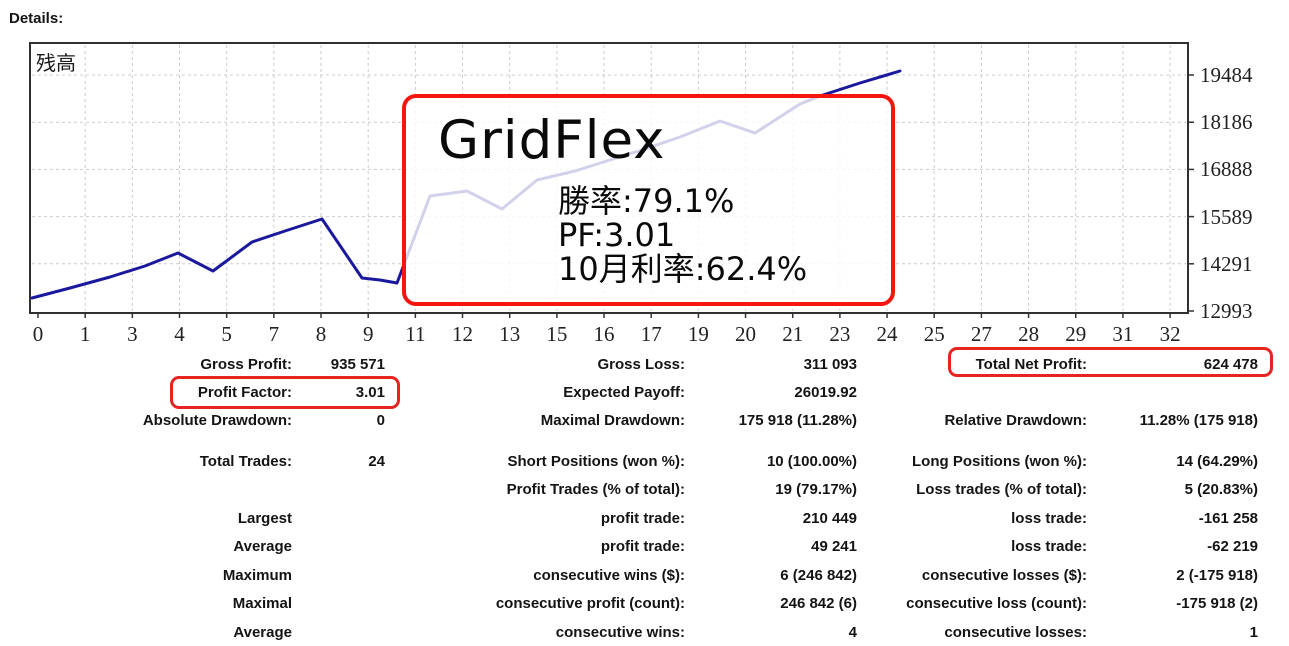  What do you see at coordinates (368, 334) in the screenshot?
I see `x-axis-label: 9` at bounding box center [368, 334].